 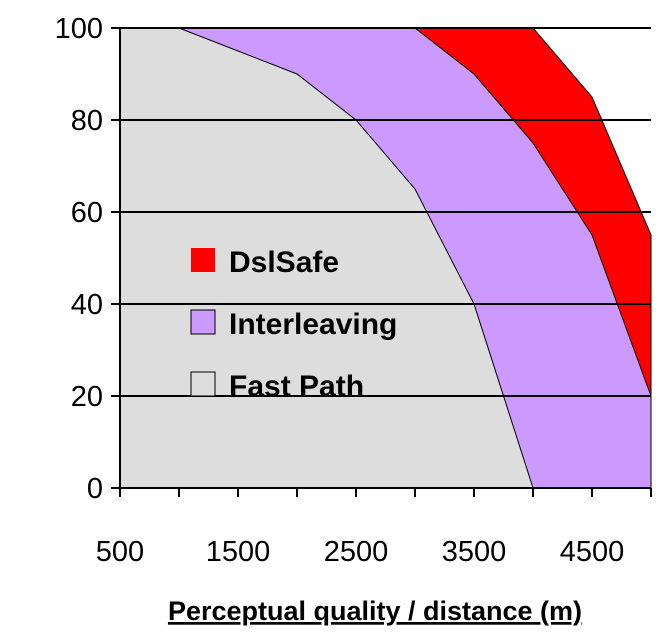 I want to click on legend-label-interleaving: Interleaving, so click(x=313, y=324).